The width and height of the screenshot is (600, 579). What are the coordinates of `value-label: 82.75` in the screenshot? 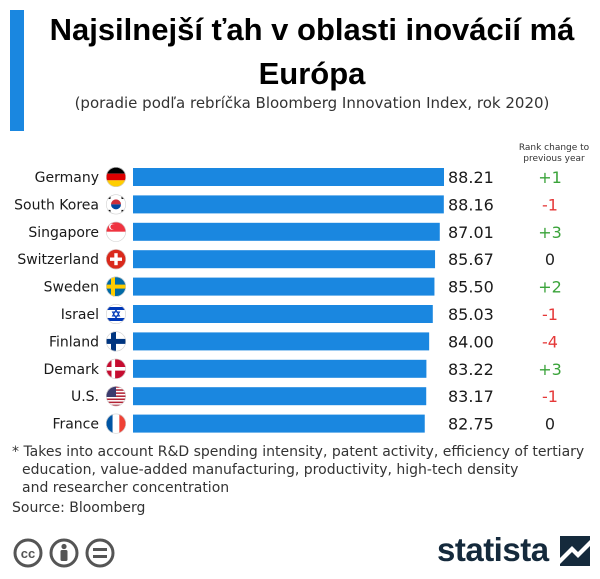 It's located at (471, 424).